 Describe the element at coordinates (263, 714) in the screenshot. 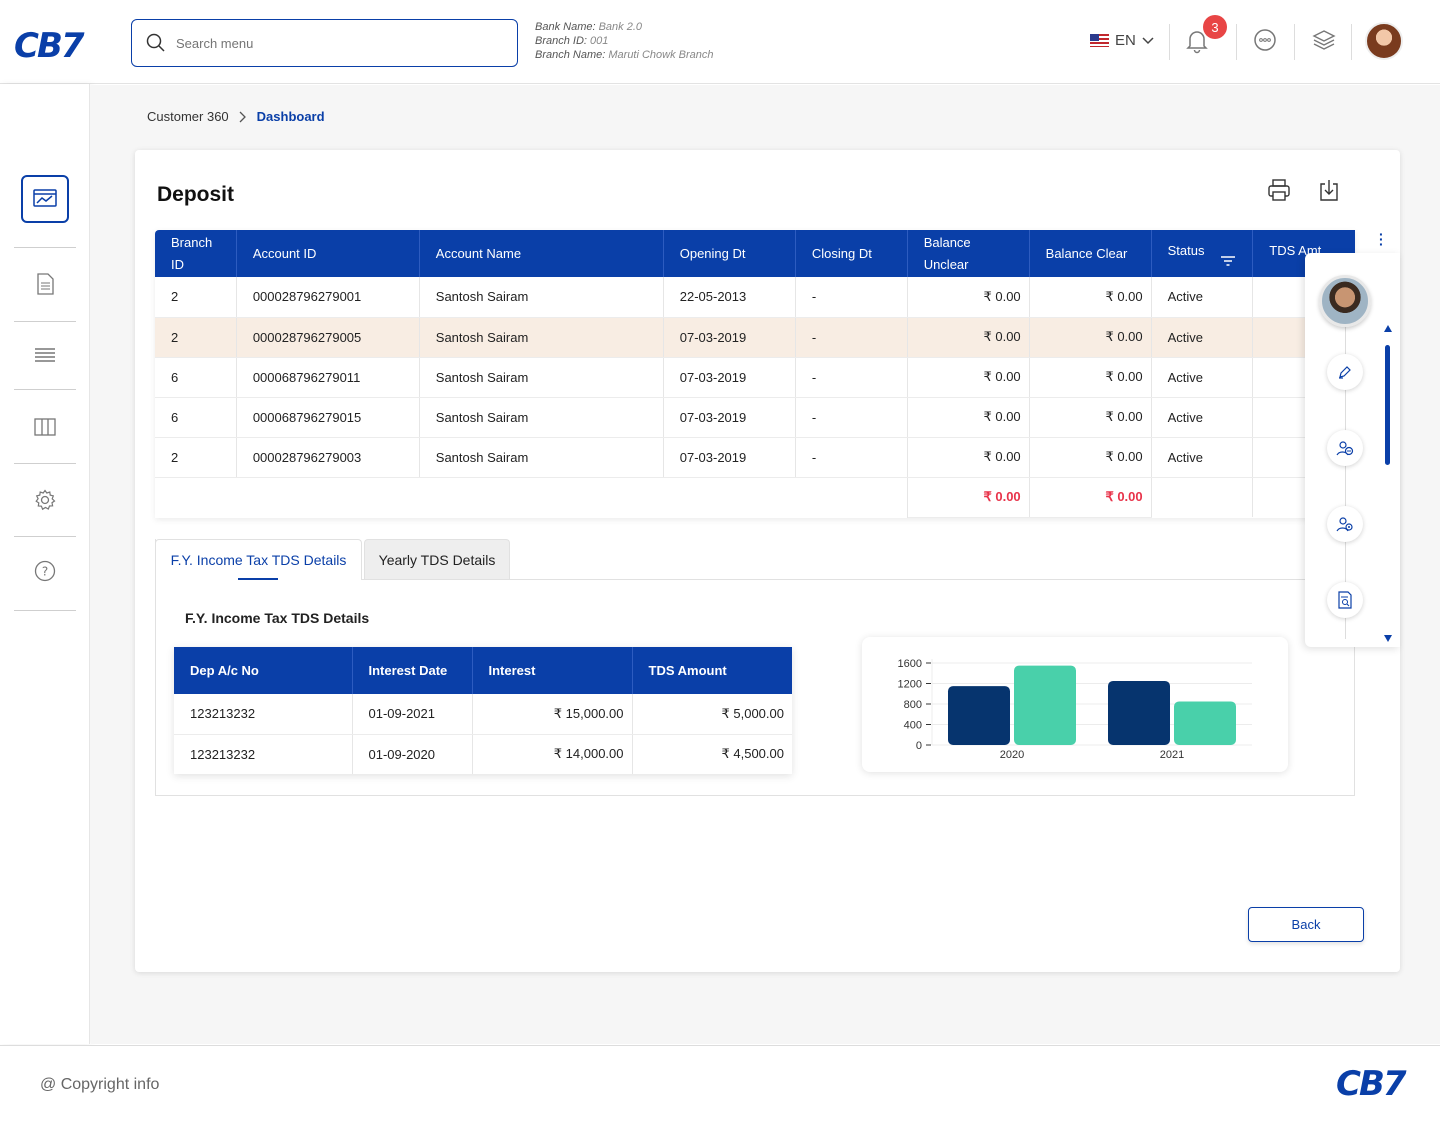

I see `cell-dep-ac-no: 123213232` at that location.